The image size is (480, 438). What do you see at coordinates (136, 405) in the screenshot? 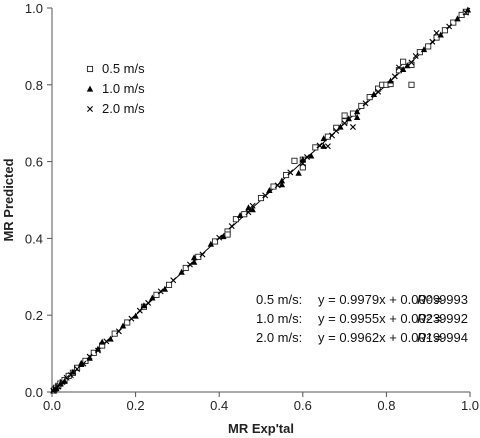
I see `x-tick-label: 0.2` at bounding box center [136, 405].